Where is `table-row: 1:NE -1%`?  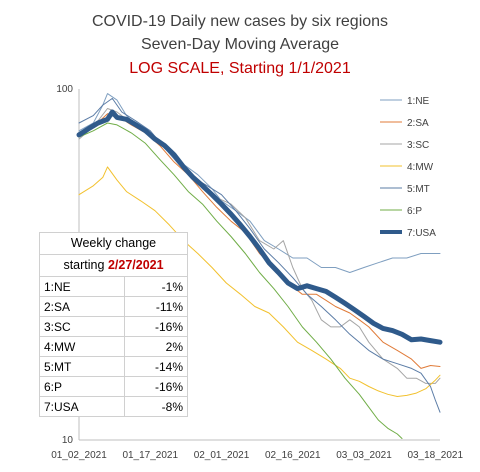
table-row: 1:NE -1% is located at coordinates (113, 286).